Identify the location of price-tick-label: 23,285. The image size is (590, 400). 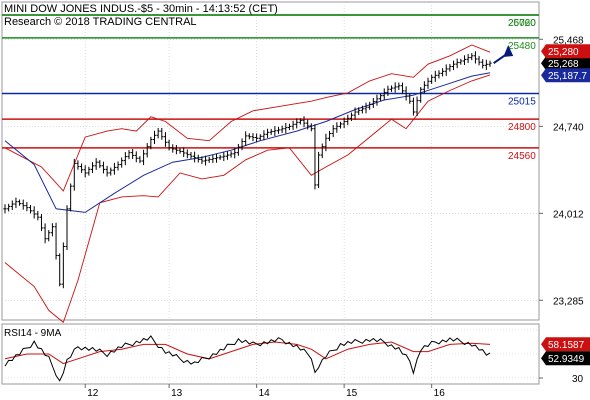
(568, 301).